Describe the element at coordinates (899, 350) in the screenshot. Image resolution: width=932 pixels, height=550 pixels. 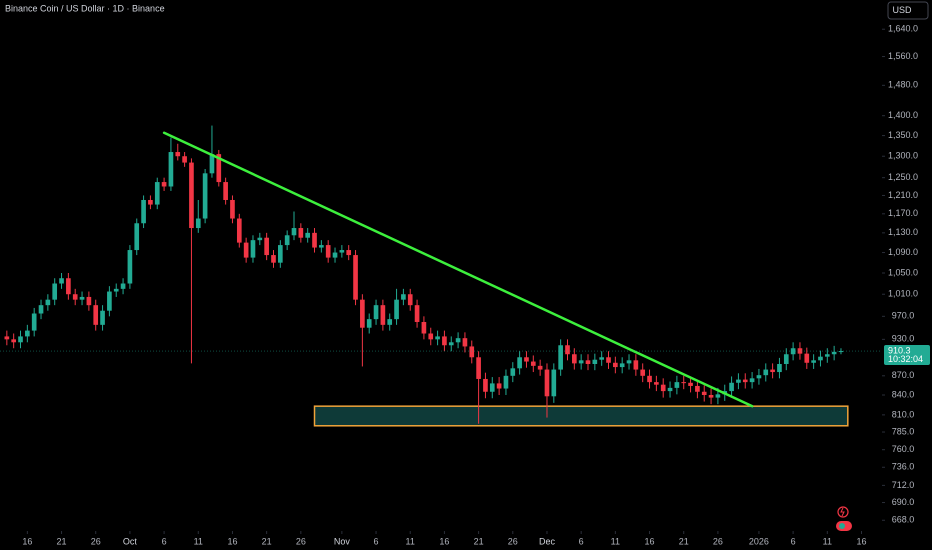
I see `last-price-label: 910.3` at that location.